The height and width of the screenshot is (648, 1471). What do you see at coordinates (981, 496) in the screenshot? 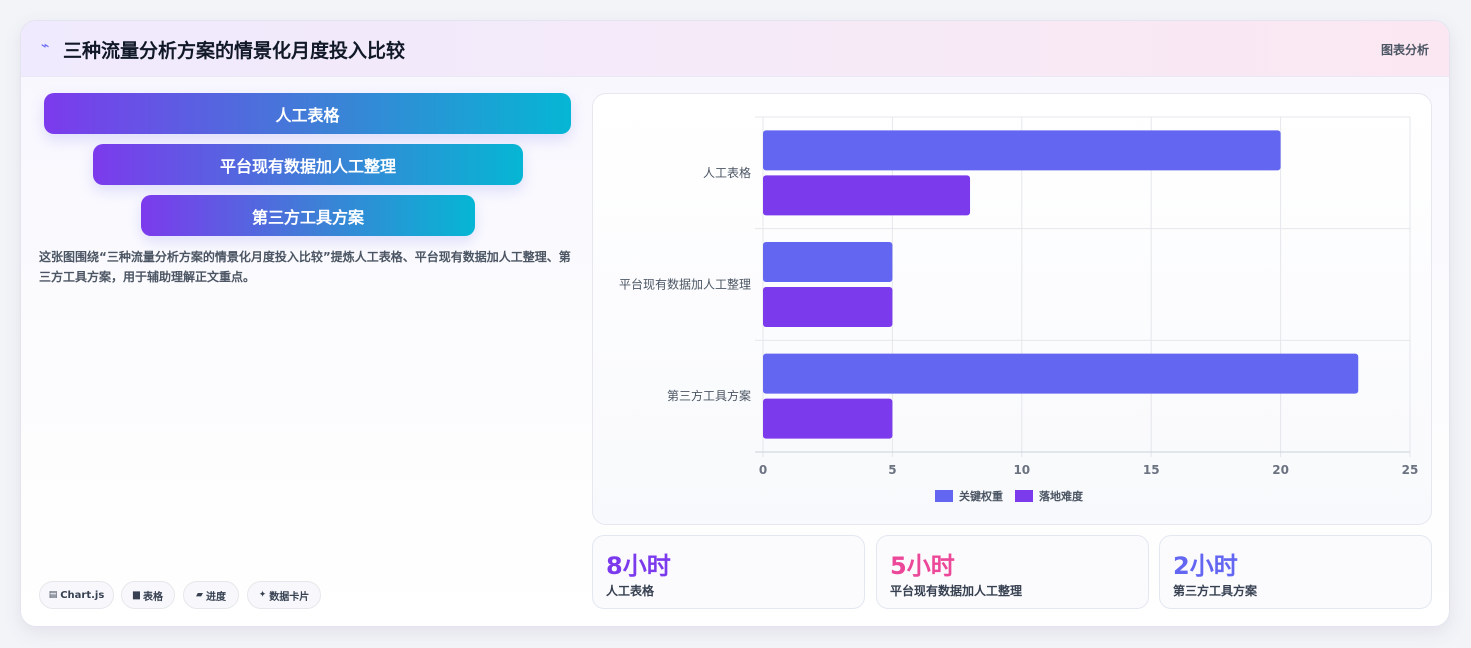
I see `legend-label: 关键权重` at bounding box center [981, 496].